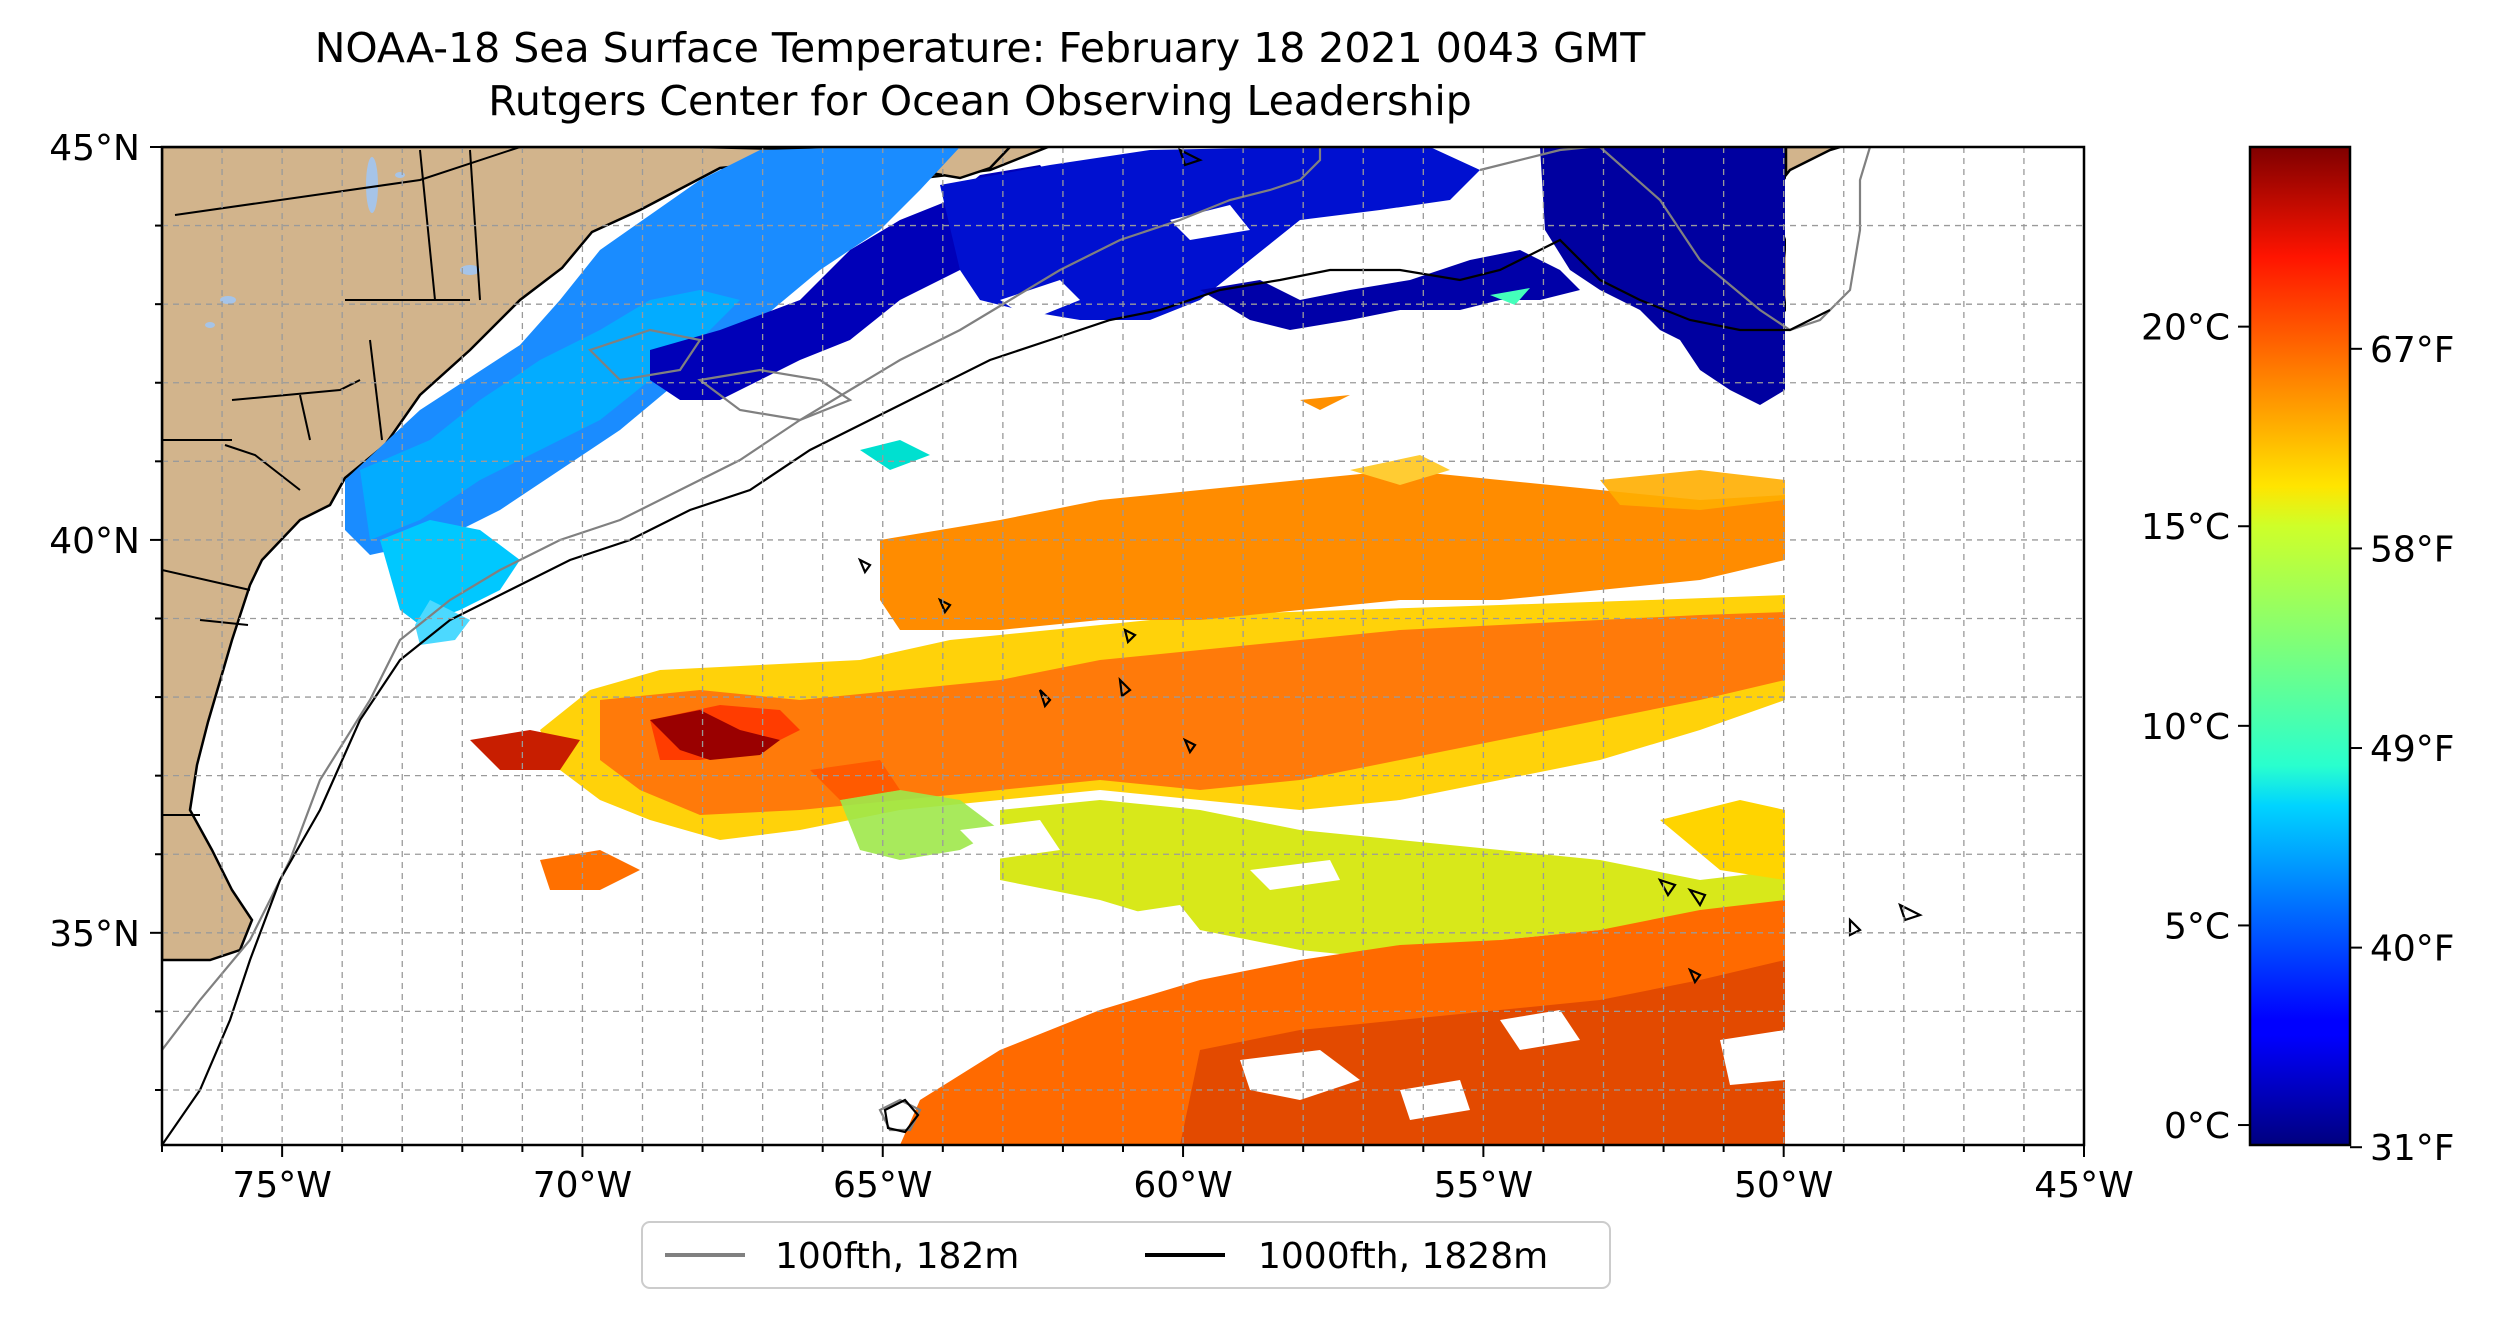  Describe the element at coordinates (1403, 1256) in the screenshot. I see `legend-label-1000fth: 1000fth, 1828m` at that location.